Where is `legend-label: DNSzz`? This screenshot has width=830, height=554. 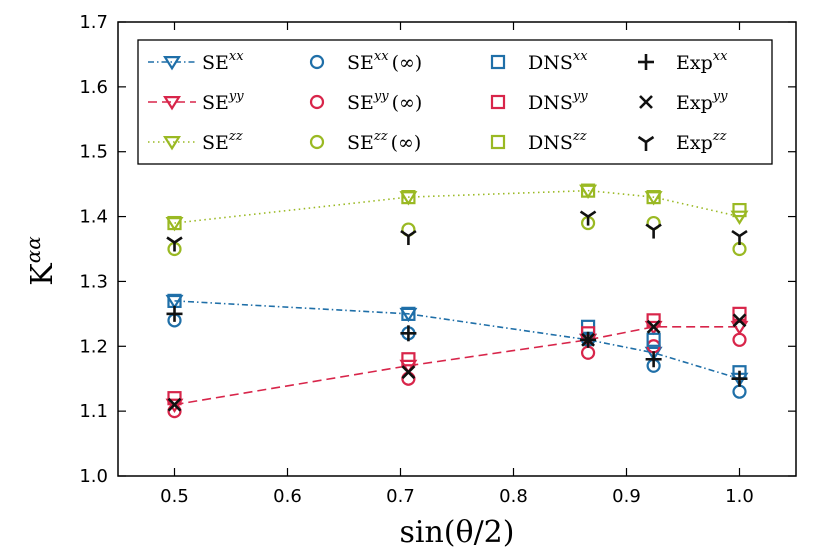 legend-label: DNSzz is located at coordinates (557, 141).